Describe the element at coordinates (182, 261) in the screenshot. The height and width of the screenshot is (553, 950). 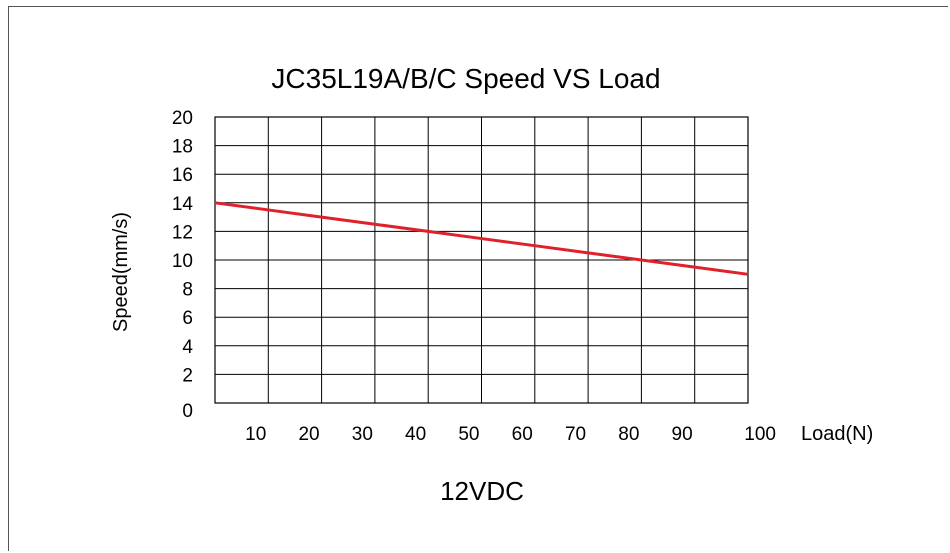
I see `y-tick-label: 10` at that location.